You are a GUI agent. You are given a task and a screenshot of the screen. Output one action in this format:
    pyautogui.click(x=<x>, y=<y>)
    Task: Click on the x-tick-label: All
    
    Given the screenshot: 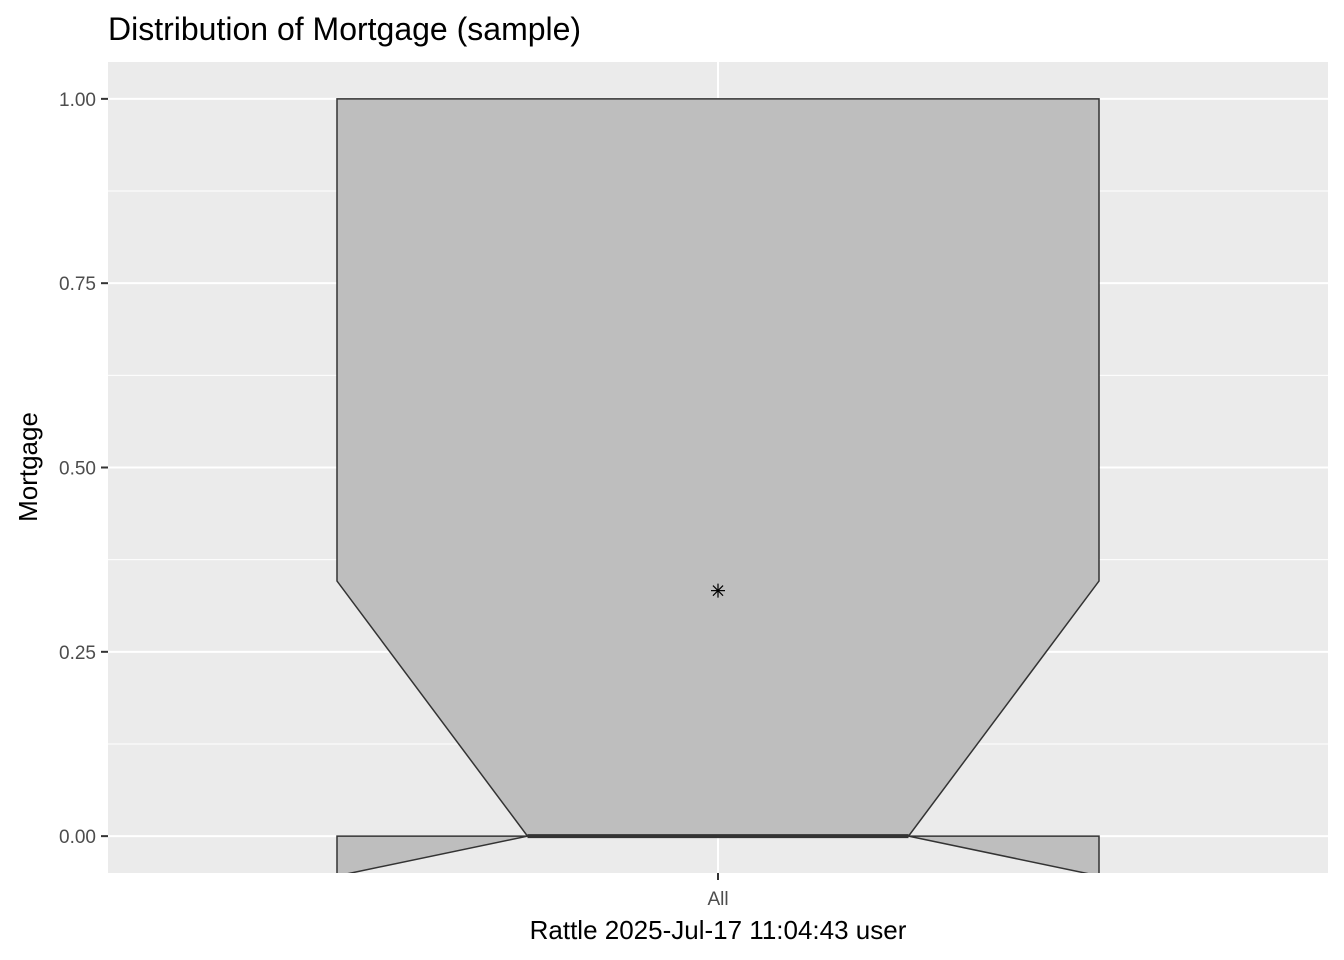 What is the action you would take?
    pyautogui.click(x=717, y=899)
    